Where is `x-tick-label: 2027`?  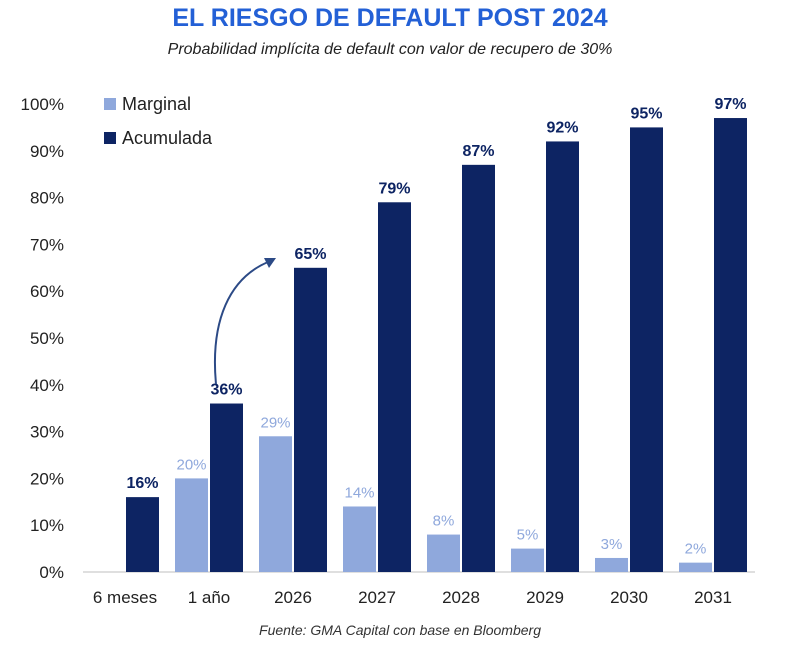
x-tick-label: 2027 is located at coordinates (377, 597).